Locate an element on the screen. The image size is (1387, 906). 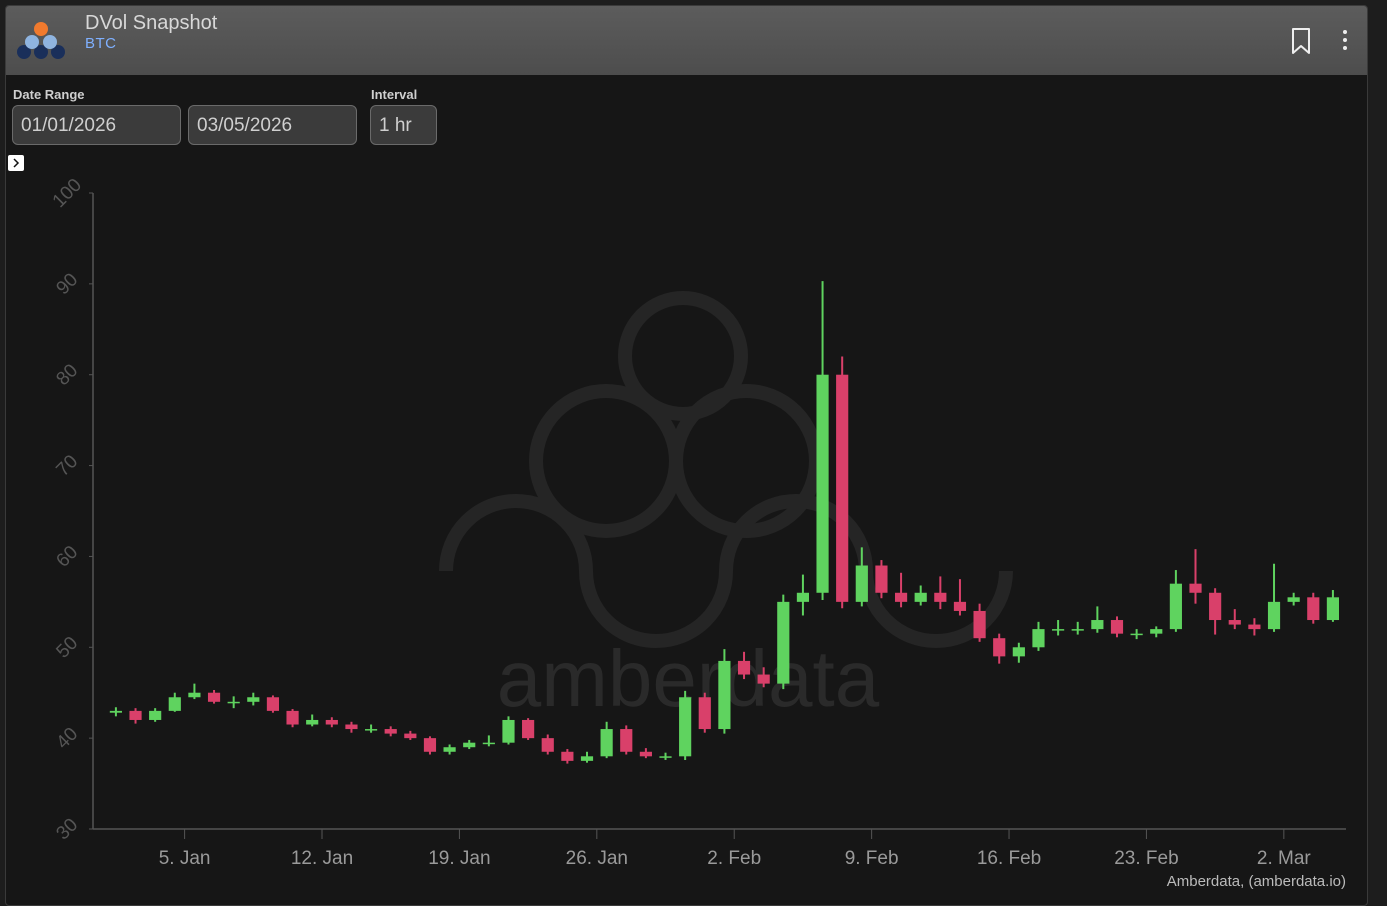
x-tick-label: 26. Jan is located at coordinates (597, 858).